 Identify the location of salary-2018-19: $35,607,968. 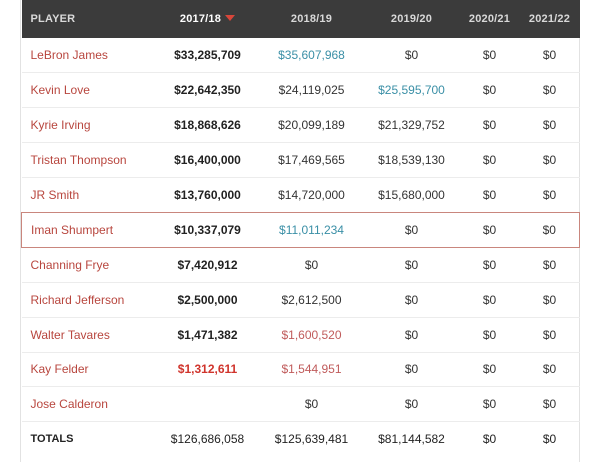
(311, 55).